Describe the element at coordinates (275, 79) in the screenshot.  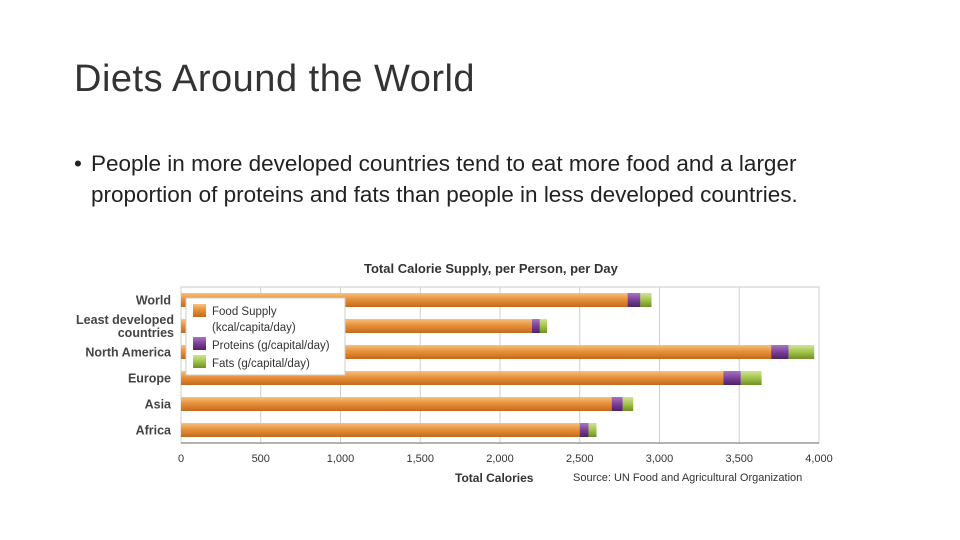
I see `slide-title: Diets Around the World` at that location.